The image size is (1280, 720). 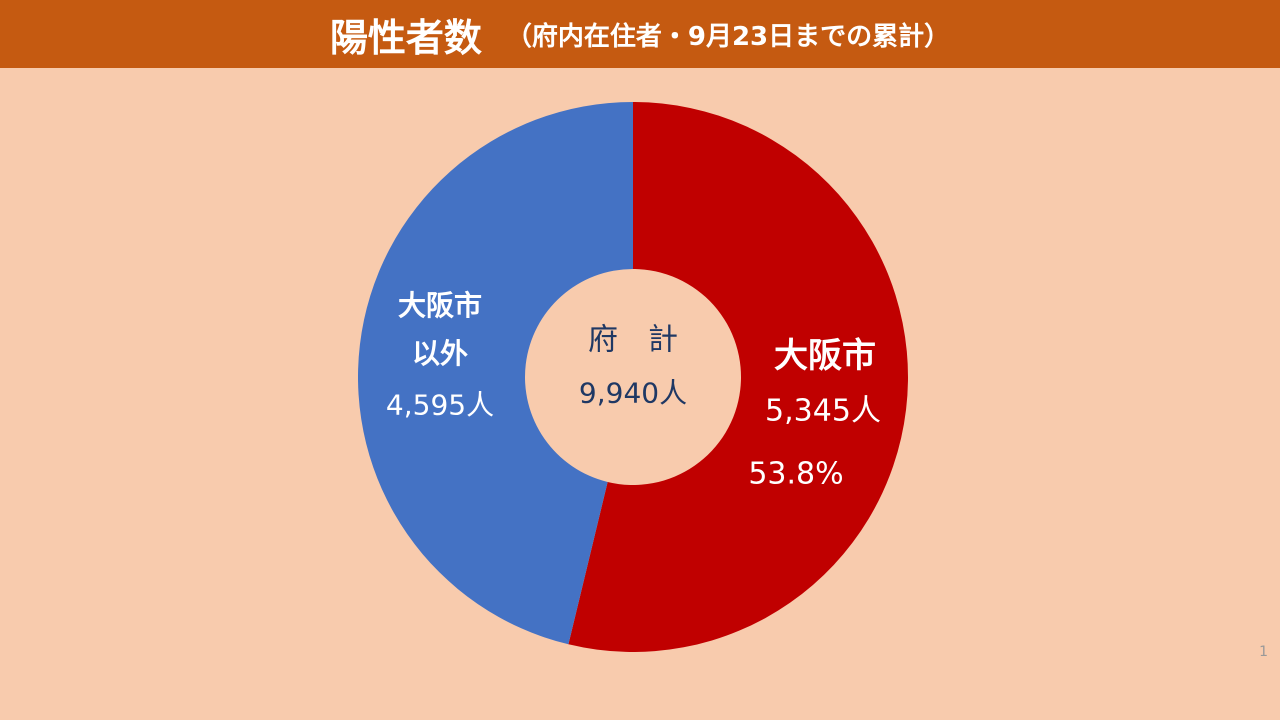 I want to click on center-total: 9,940人, so click(x=633, y=393).